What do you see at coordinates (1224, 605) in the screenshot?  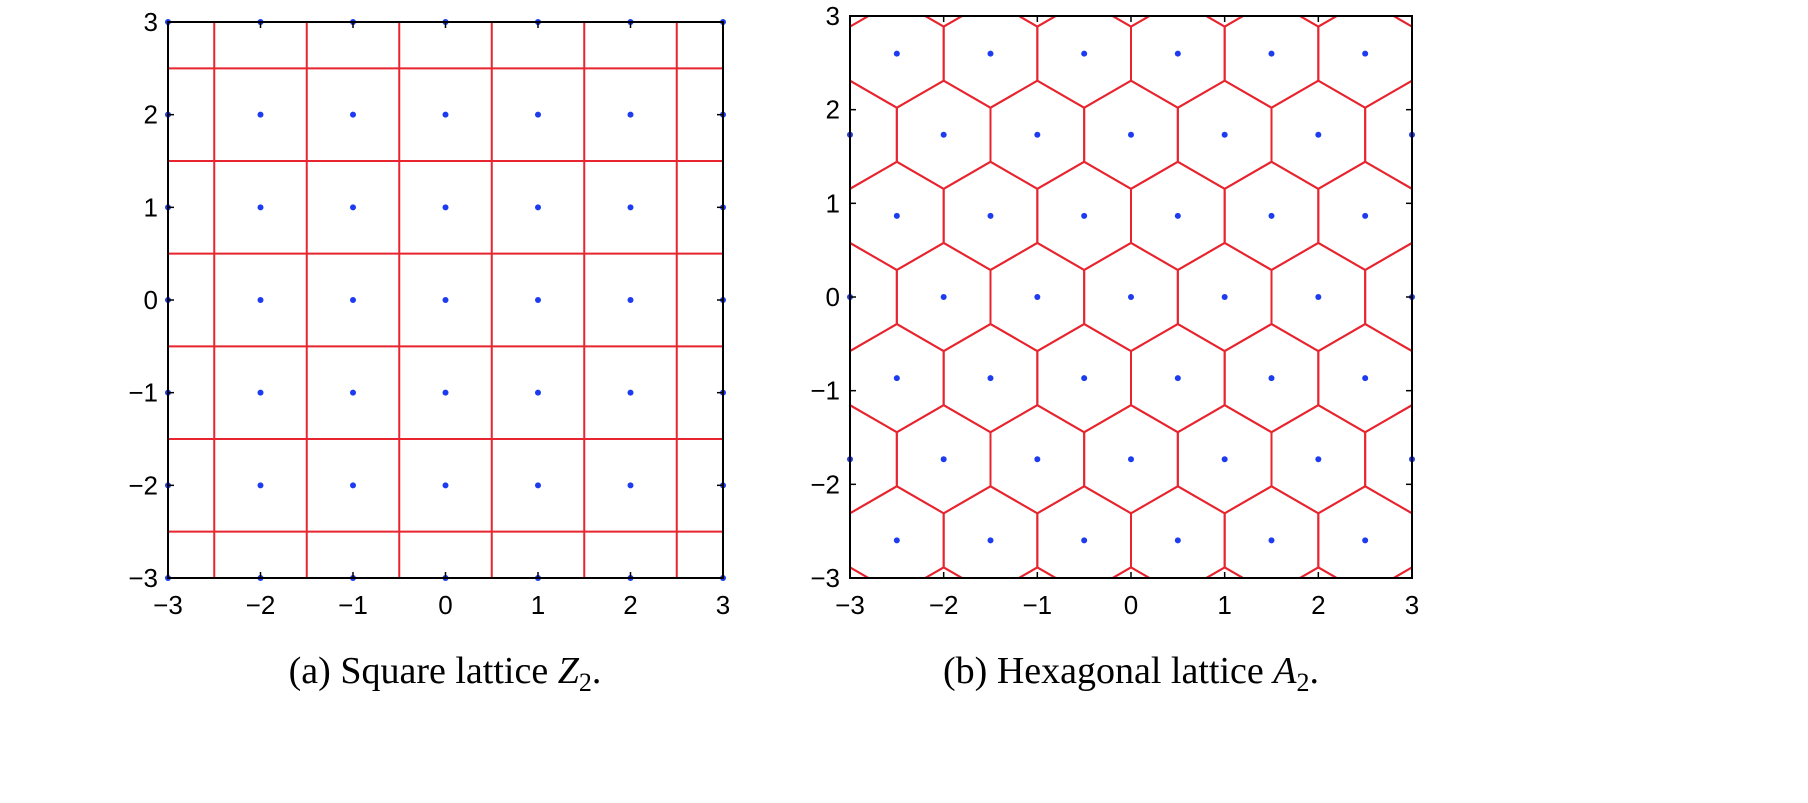 I see `hexagonal-xtick-label: 1` at bounding box center [1224, 605].